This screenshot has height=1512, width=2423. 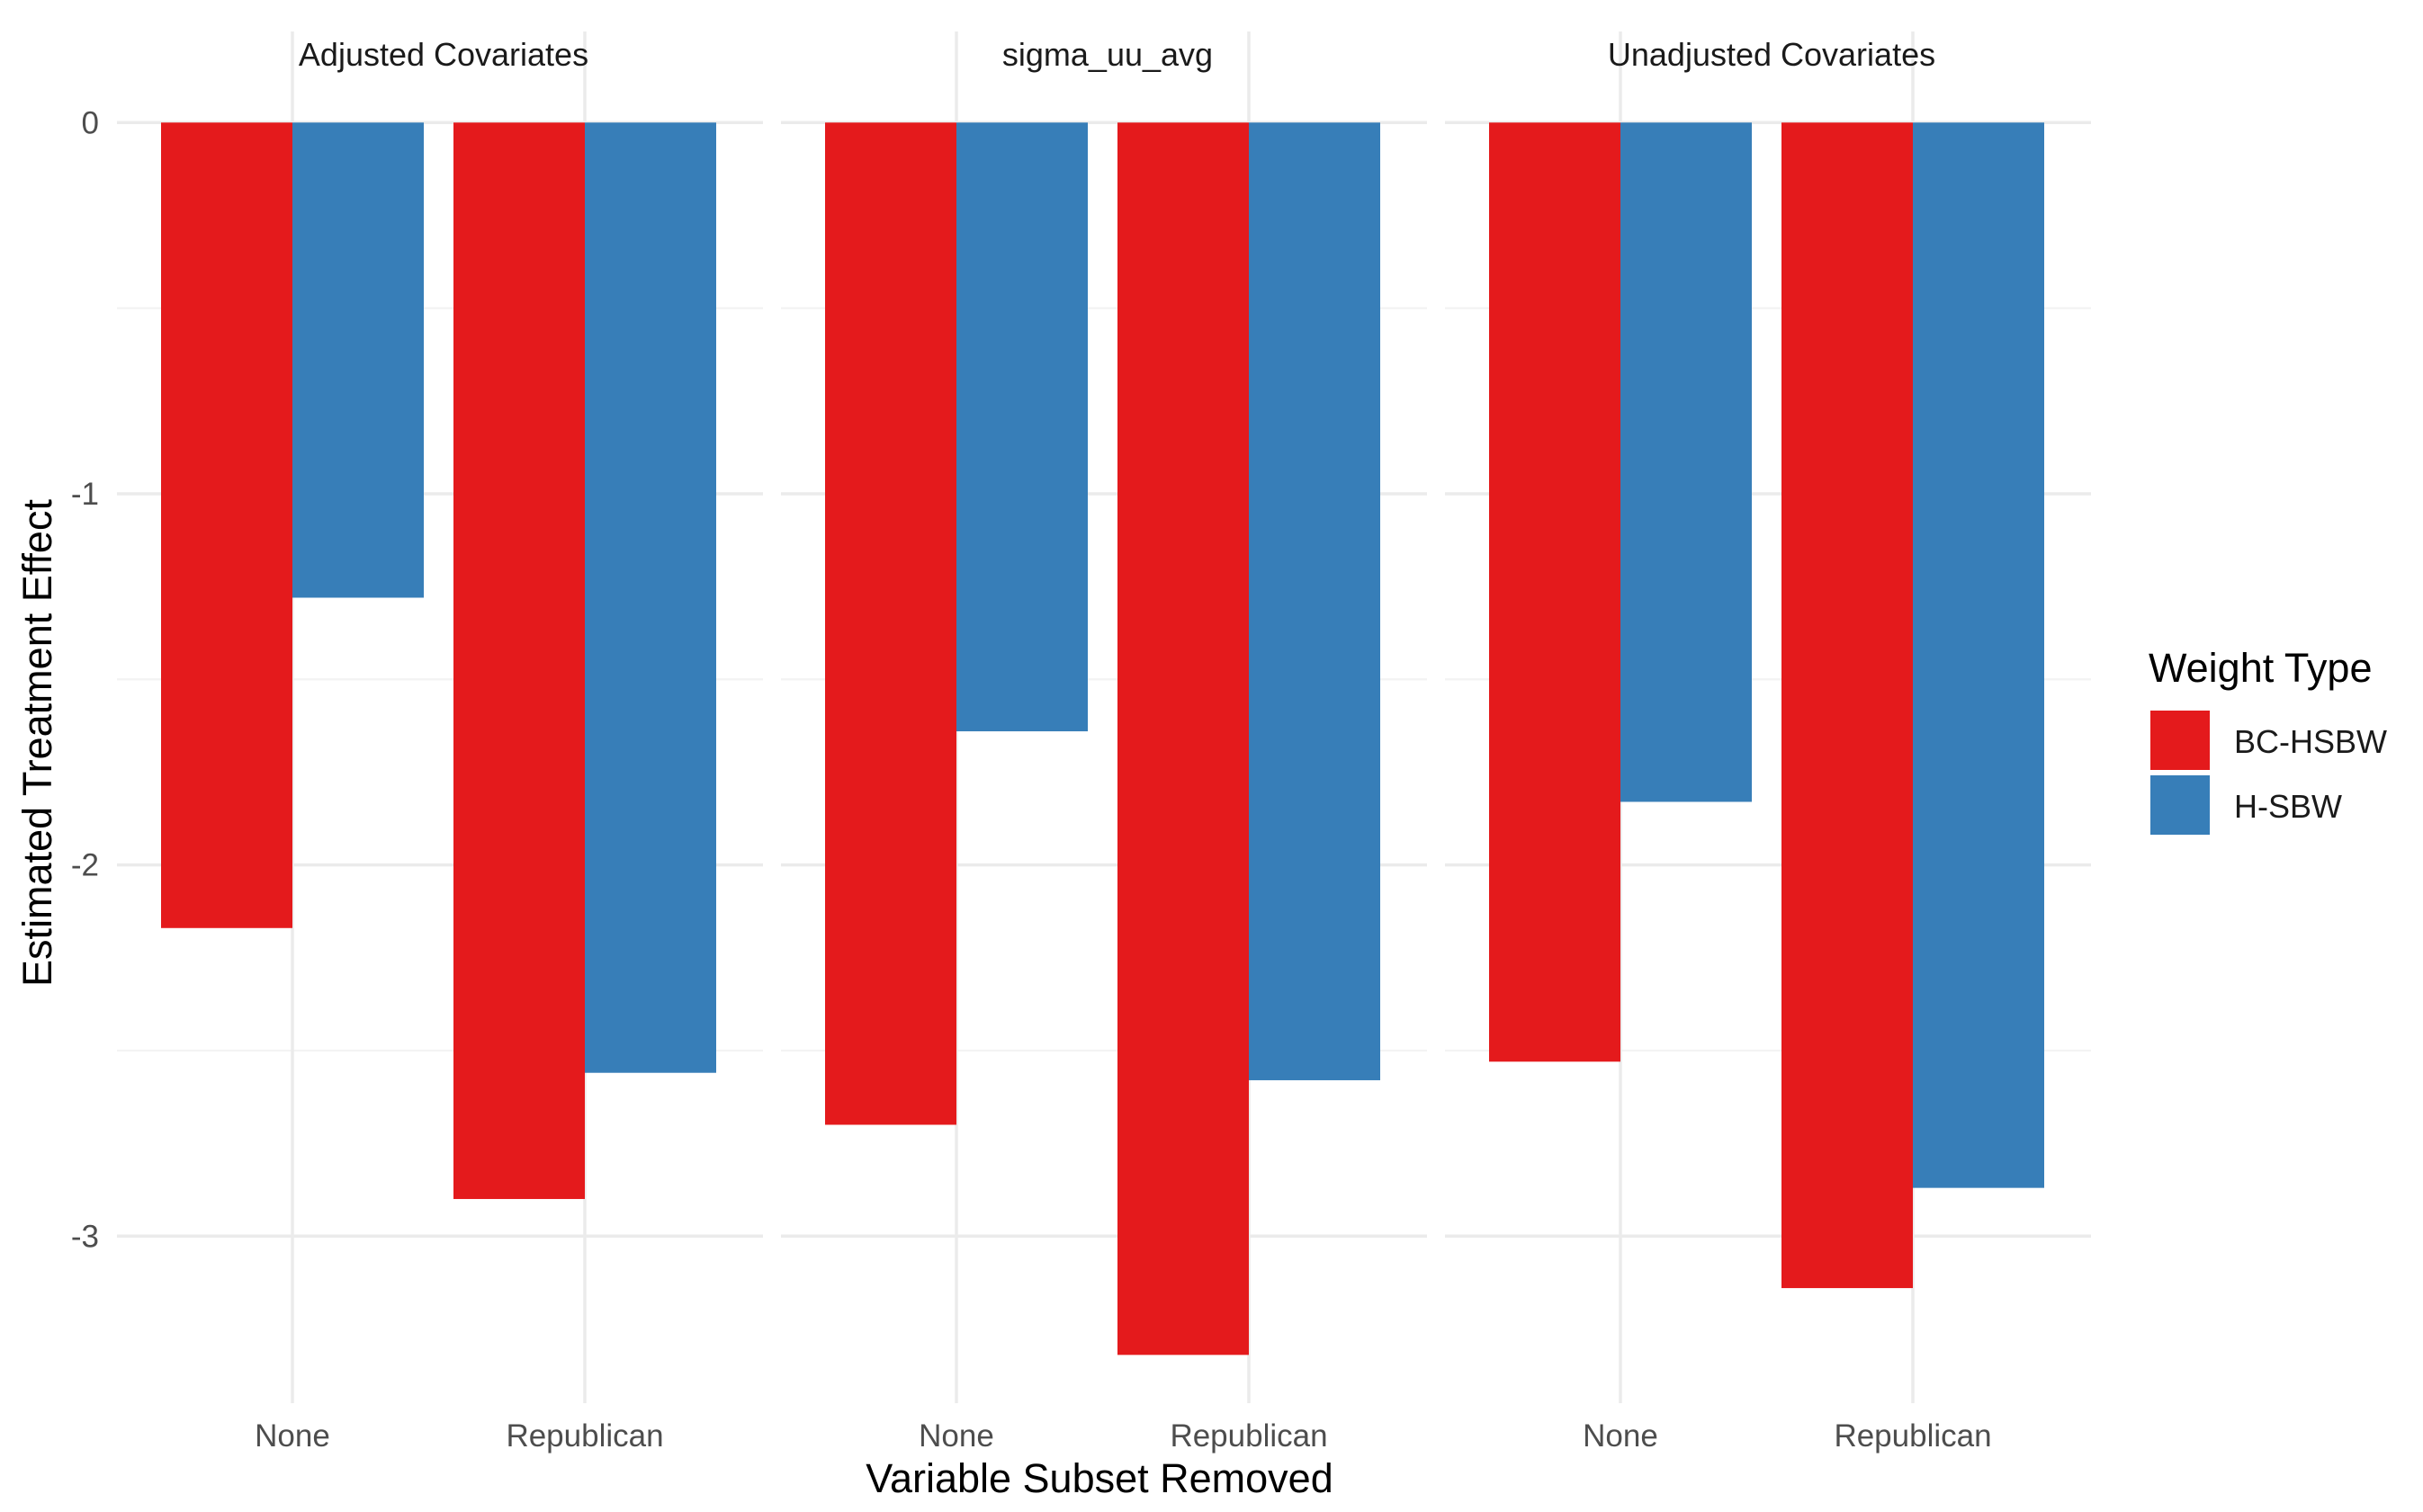 I want to click on bar-sigma-uu-avg-republican-bc-hsbw, so click(x=1183, y=738).